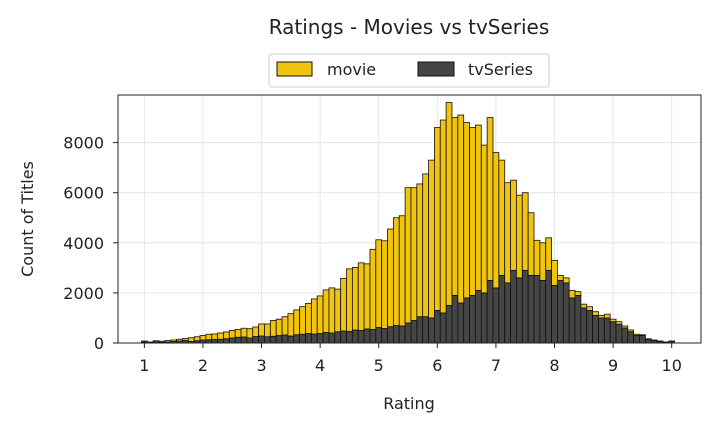 The width and height of the screenshot is (720, 436). I want to click on chart-title: Ratings - Movies vs tvSeries, so click(409, 27).